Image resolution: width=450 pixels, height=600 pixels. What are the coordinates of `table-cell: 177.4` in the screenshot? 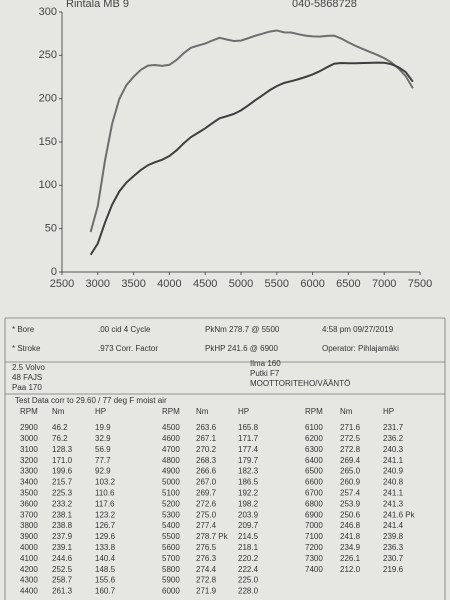 It's located at (248, 449).